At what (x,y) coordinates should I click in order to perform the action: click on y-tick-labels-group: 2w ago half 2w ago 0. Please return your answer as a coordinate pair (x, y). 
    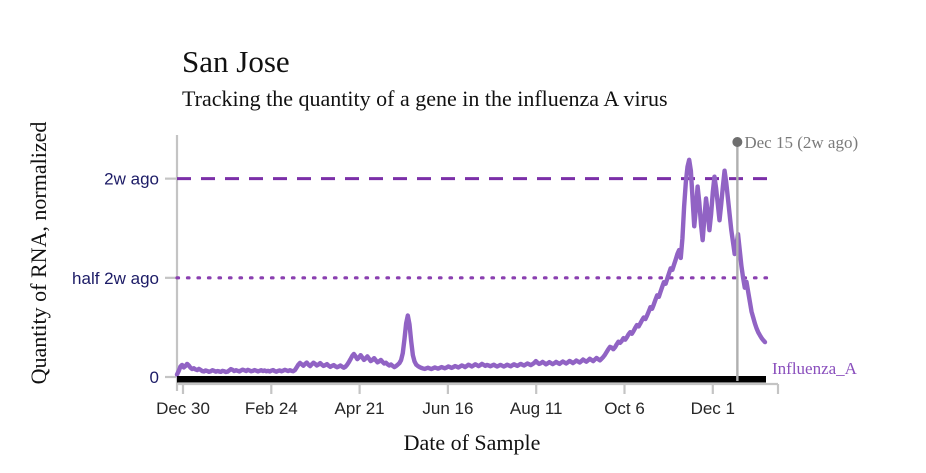
    Looking at the image, I should click on (115, 278).